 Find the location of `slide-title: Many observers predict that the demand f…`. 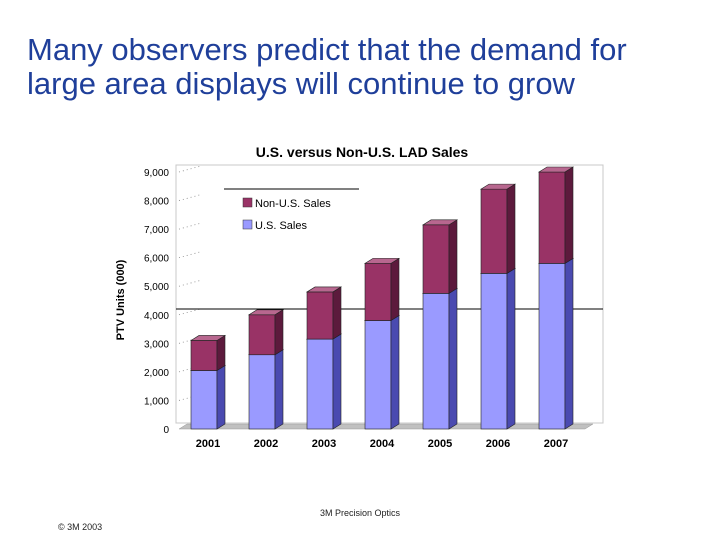

slide-title: Many observers predict that the demand f… is located at coordinates (367, 67).